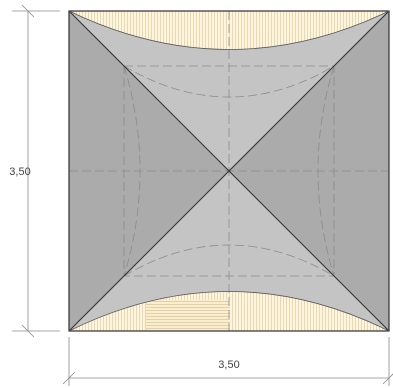 This screenshot has height=388, width=393. I want to click on horizontal-dimension-label: 3,50, so click(228, 365).